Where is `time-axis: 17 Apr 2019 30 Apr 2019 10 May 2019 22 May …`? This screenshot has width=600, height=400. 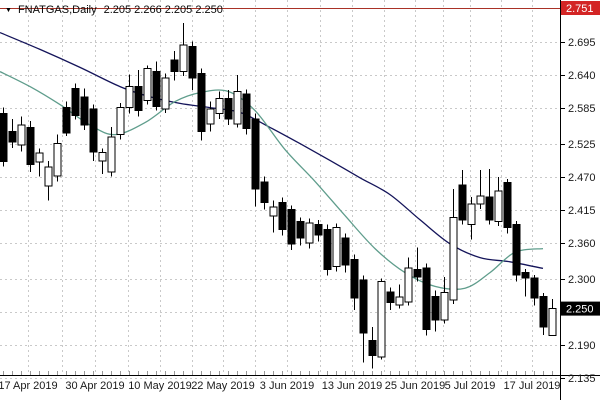 time-axis: 17 Apr 2019 30 Apr 2019 10 May 2019 22 May … is located at coordinates (280, 386).